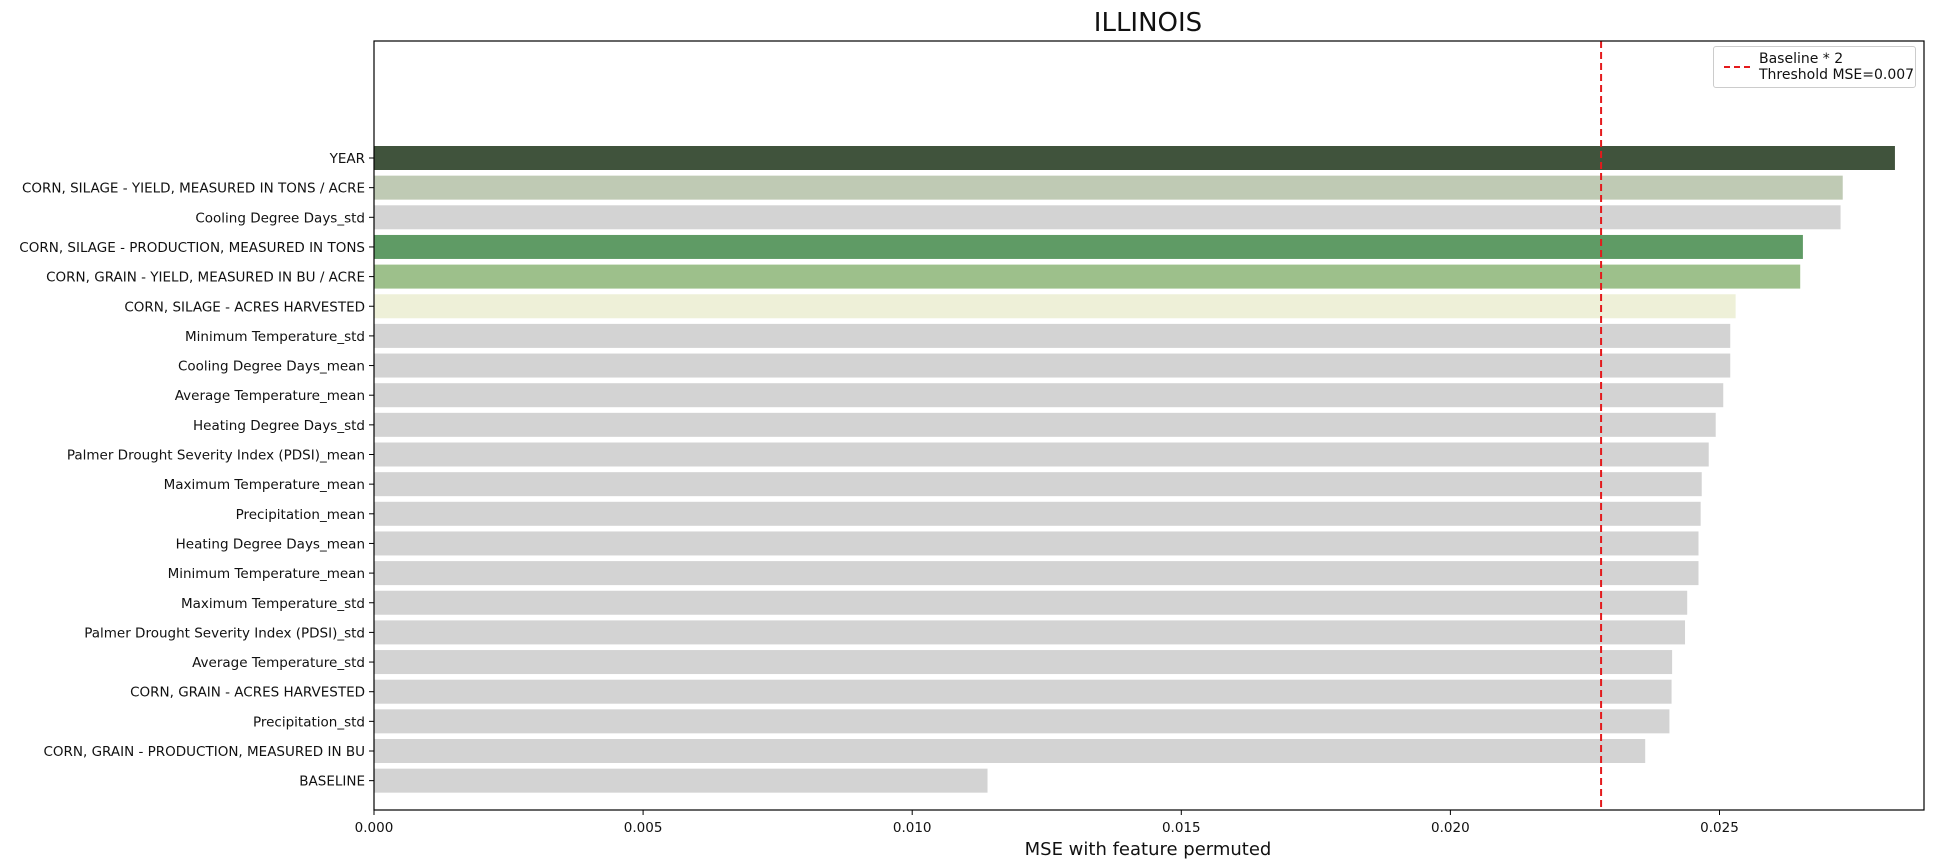 The width and height of the screenshot is (1934, 868). I want to click on y-tick-label: YEAR, so click(347, 159).